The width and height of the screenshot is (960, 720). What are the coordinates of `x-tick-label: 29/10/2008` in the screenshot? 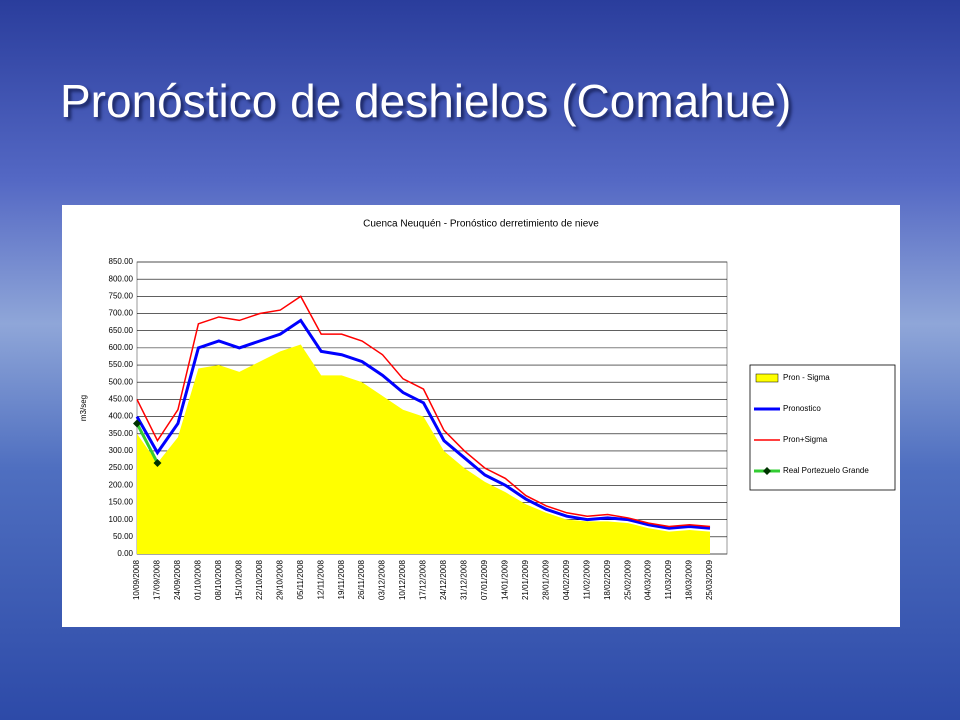 It's located at (279, 579).